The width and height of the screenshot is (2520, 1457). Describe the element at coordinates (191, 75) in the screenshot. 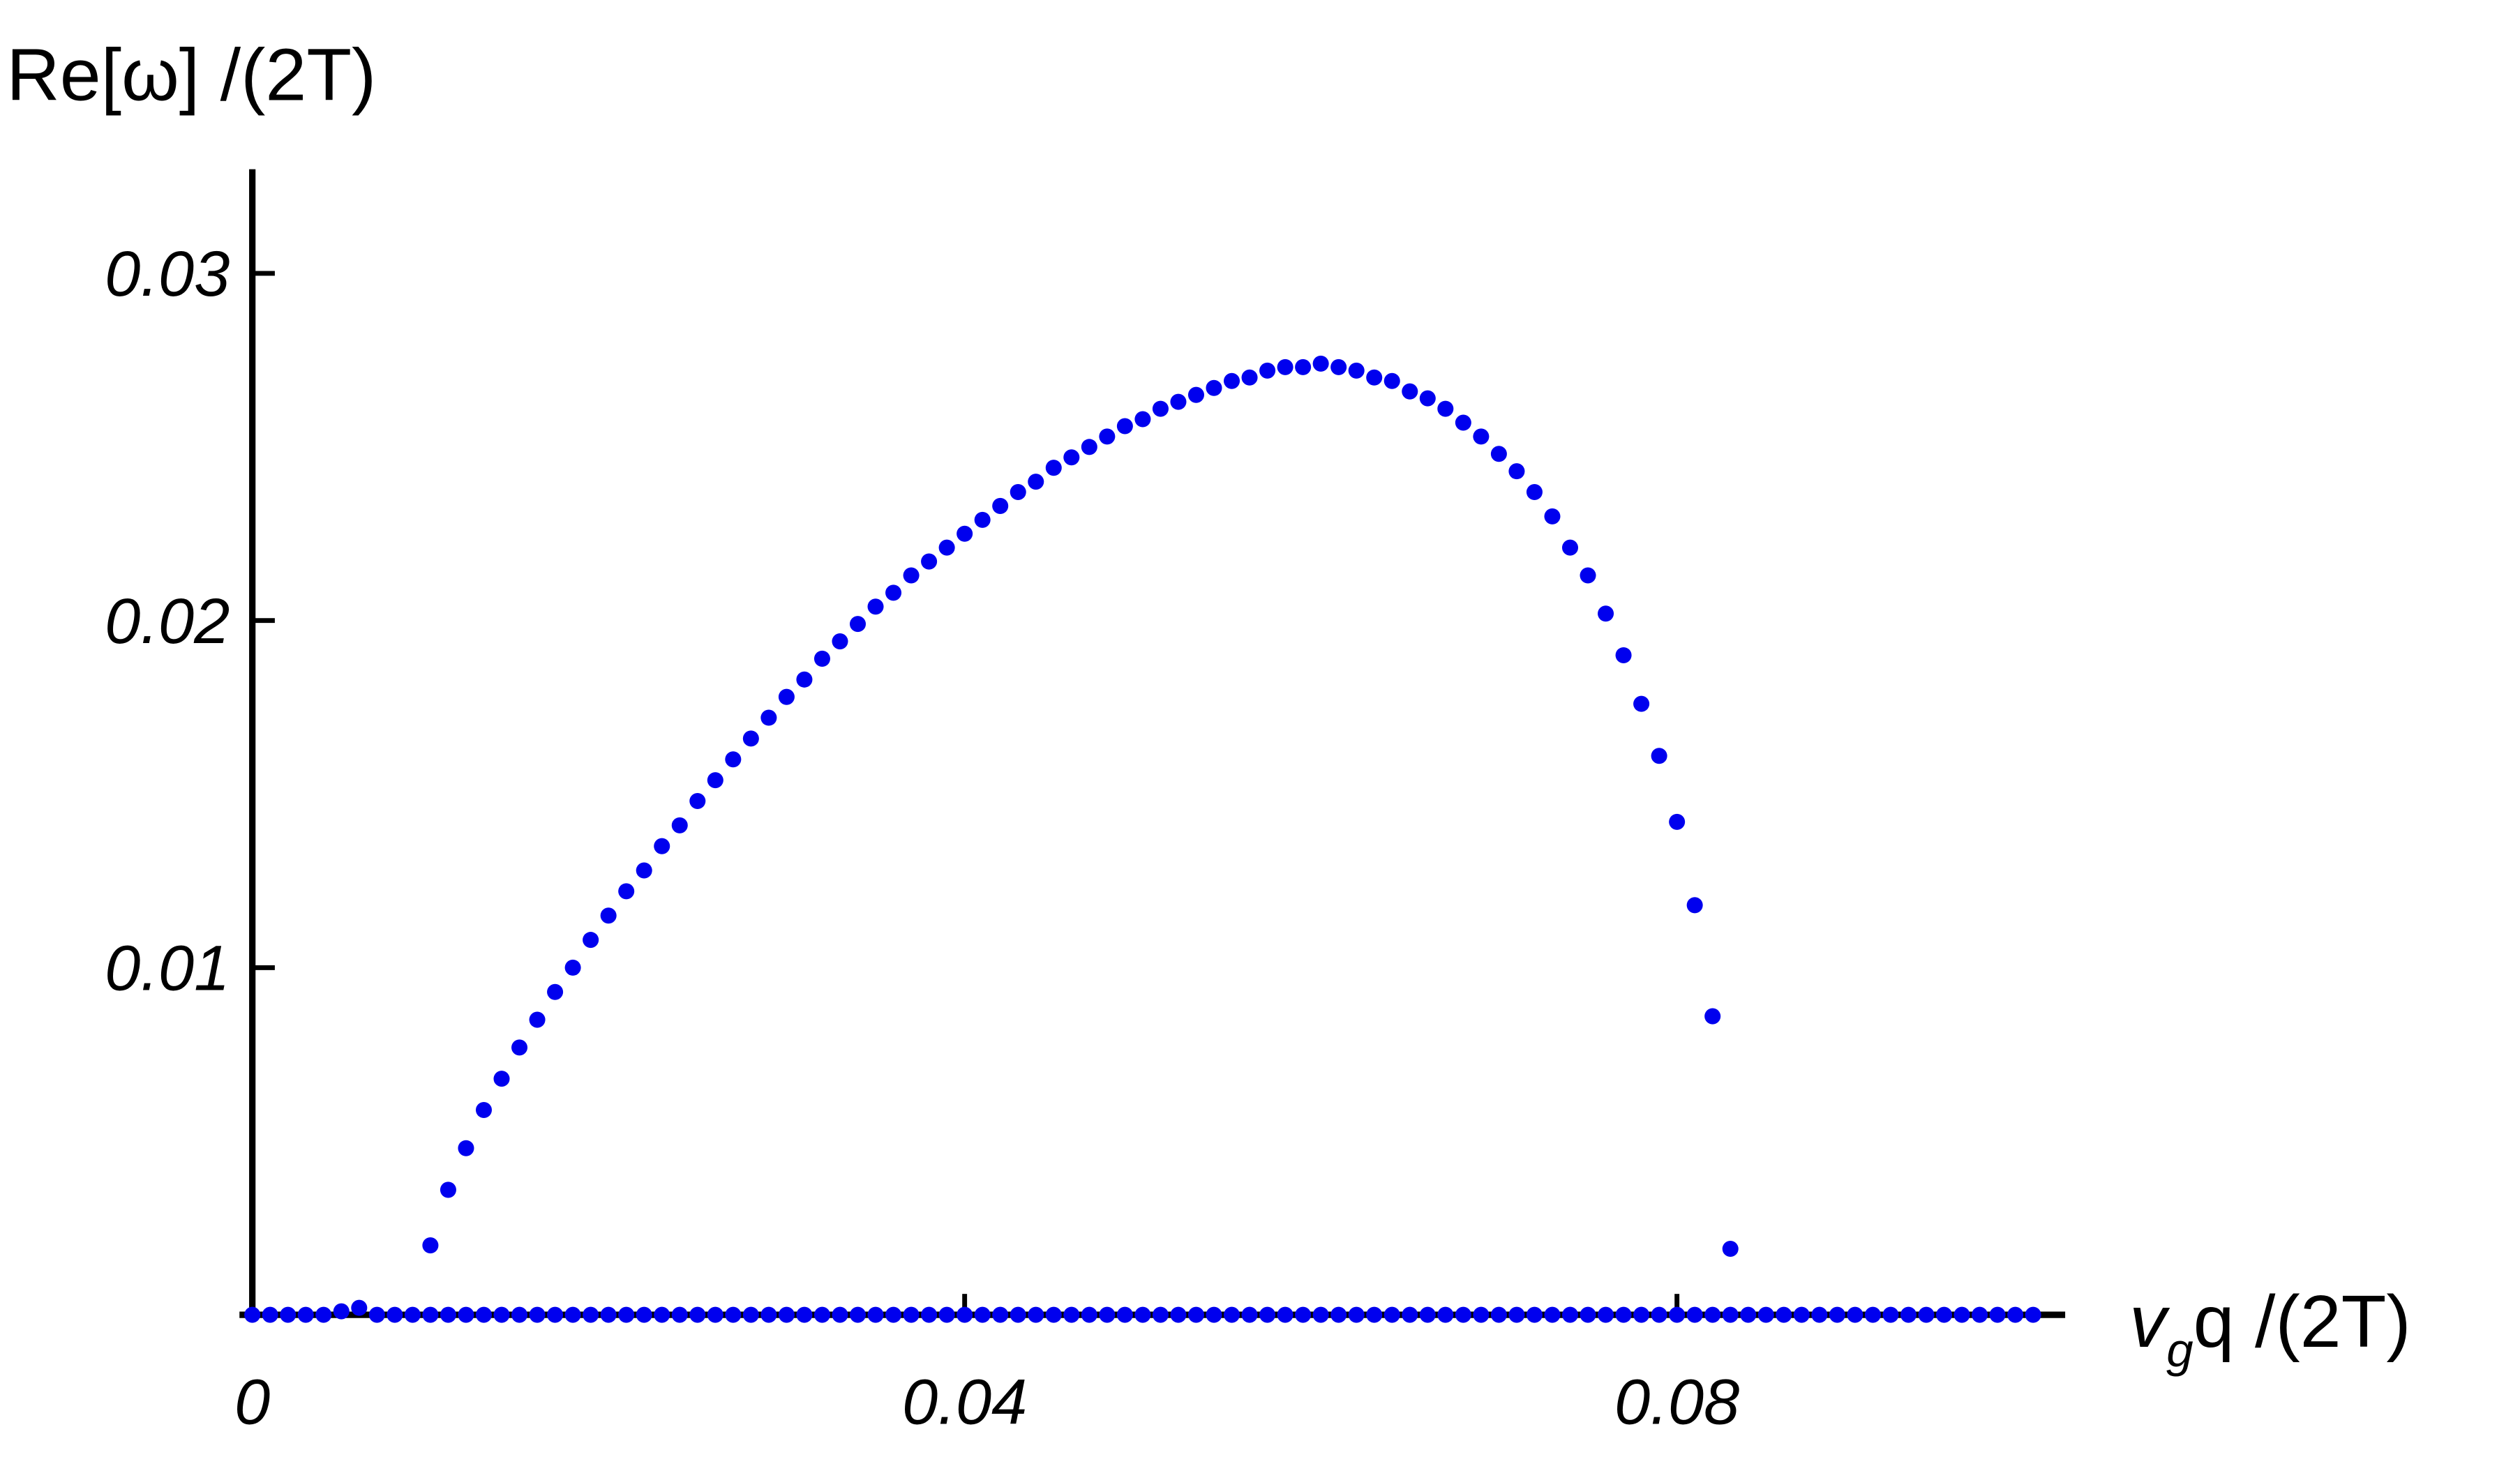

I see `y-axis-label: Re[ω] /(2T)` at that location.